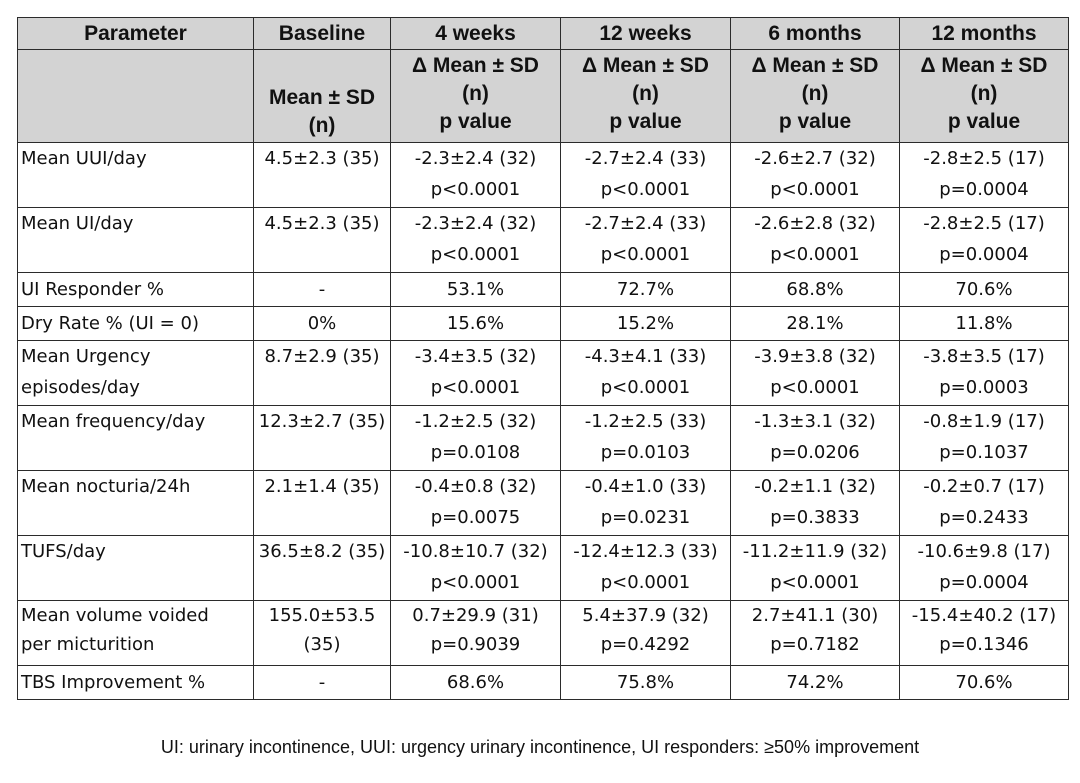 Image resolution: width=1080 pixels, height=783 pixels. What do you see at coordinates (984, 33) in the screenshot?
I see `header-12-months: 12 months` at bounding box center [984, 33].